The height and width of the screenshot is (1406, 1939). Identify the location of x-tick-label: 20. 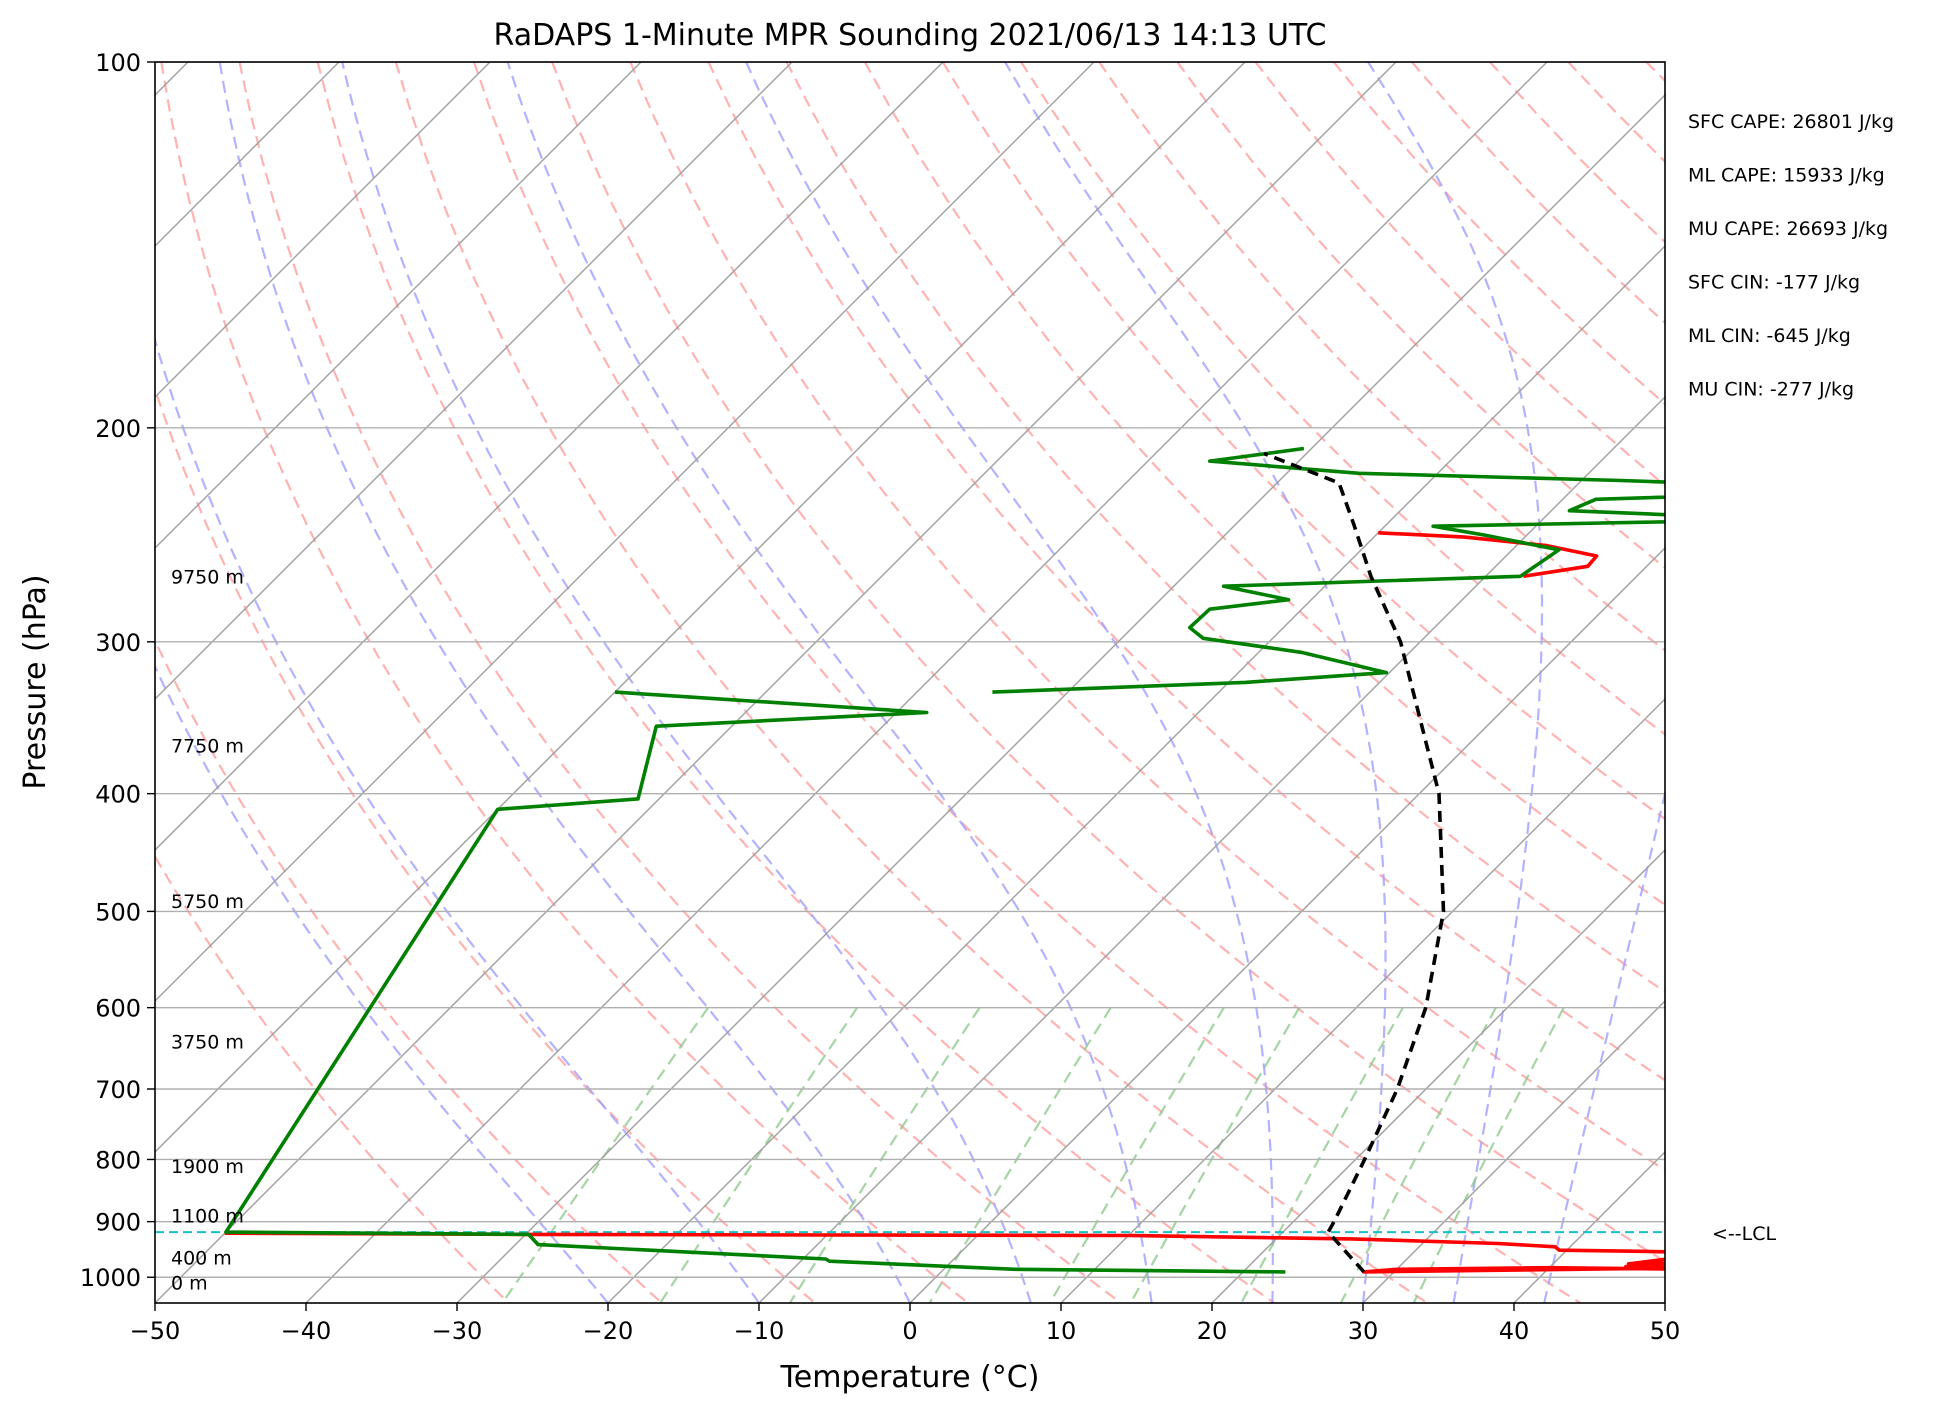
(1212, 1331).